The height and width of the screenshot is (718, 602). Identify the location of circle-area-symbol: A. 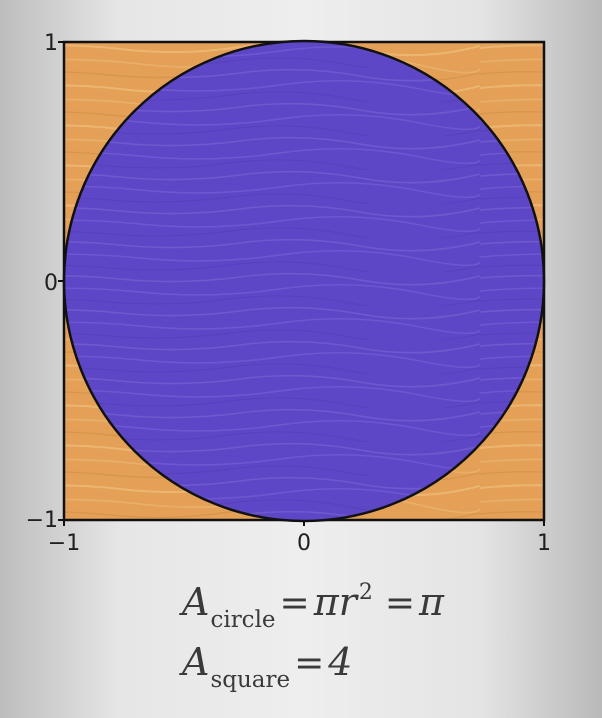
(196, 602).